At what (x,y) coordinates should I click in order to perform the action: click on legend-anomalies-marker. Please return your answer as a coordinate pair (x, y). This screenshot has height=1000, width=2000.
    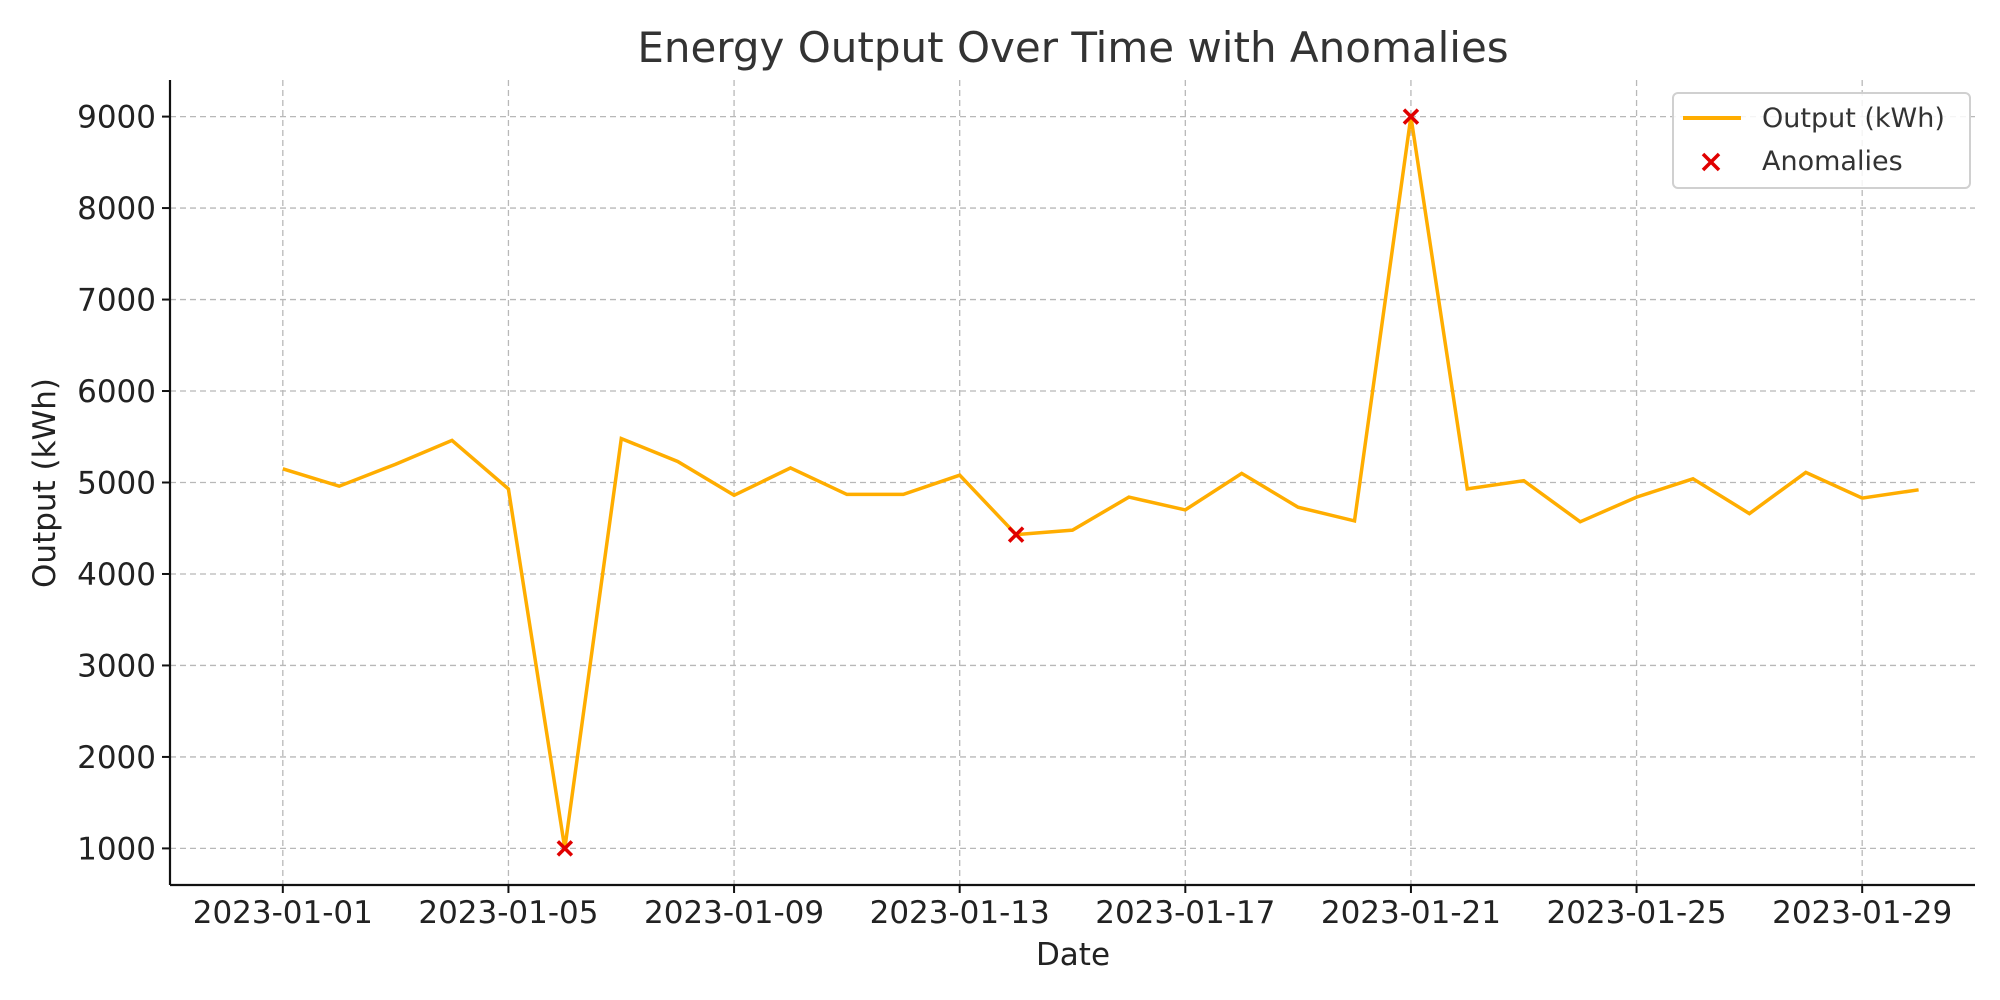
    Looking at the image, I should click on (1711, 162).